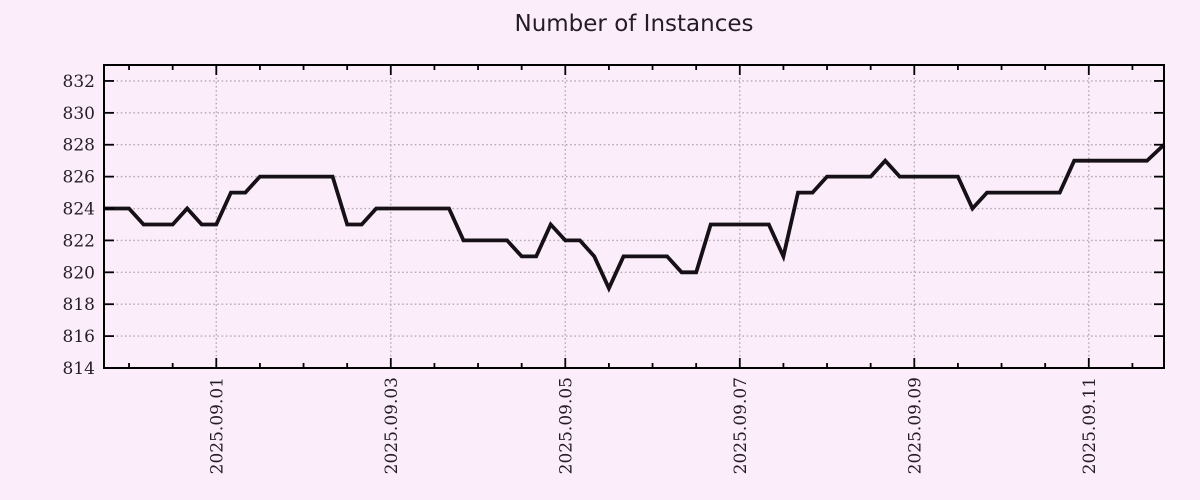 The width and height of the screenshot is (1200, 500). I want to click on y-tick-label: 818, so click(79, 305).